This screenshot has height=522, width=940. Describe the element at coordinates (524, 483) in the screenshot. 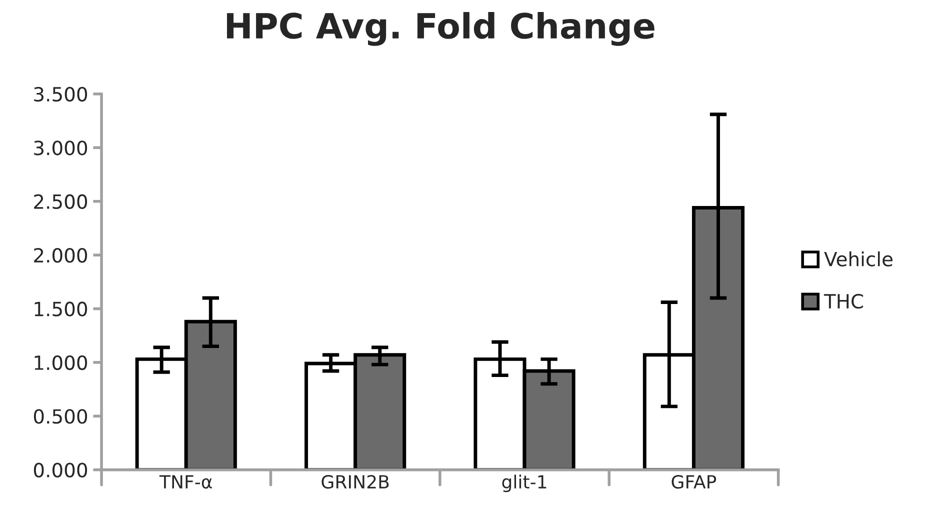

I see `x-tick-label: glit-1` at that location.